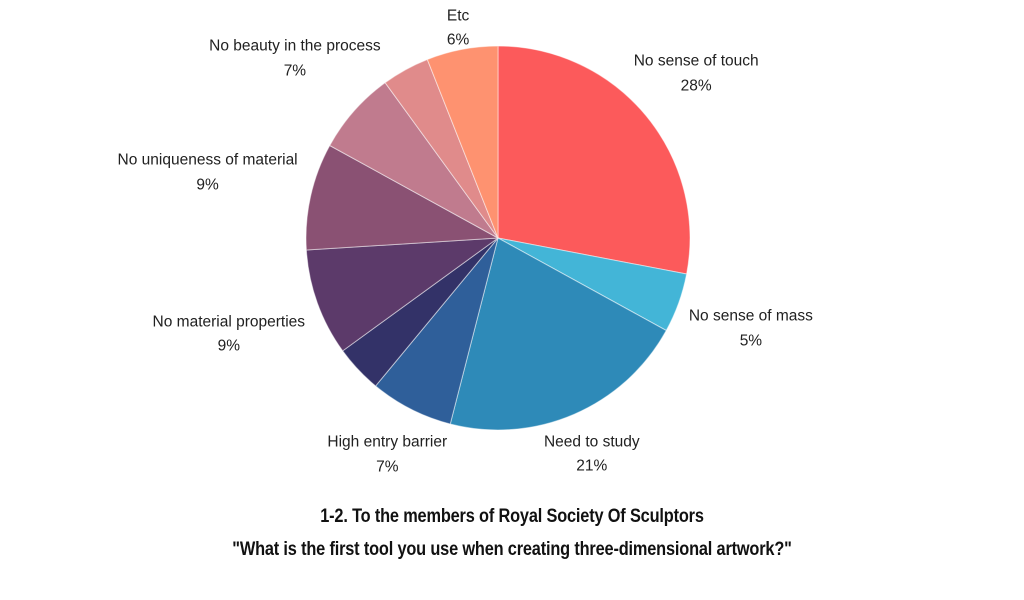 This screenshot has width=1024, height=600. What do you see at coordinates (558, 334) in the screenshot?
I see `pie-slice-need-to-study` at bounding box center [558, 334].